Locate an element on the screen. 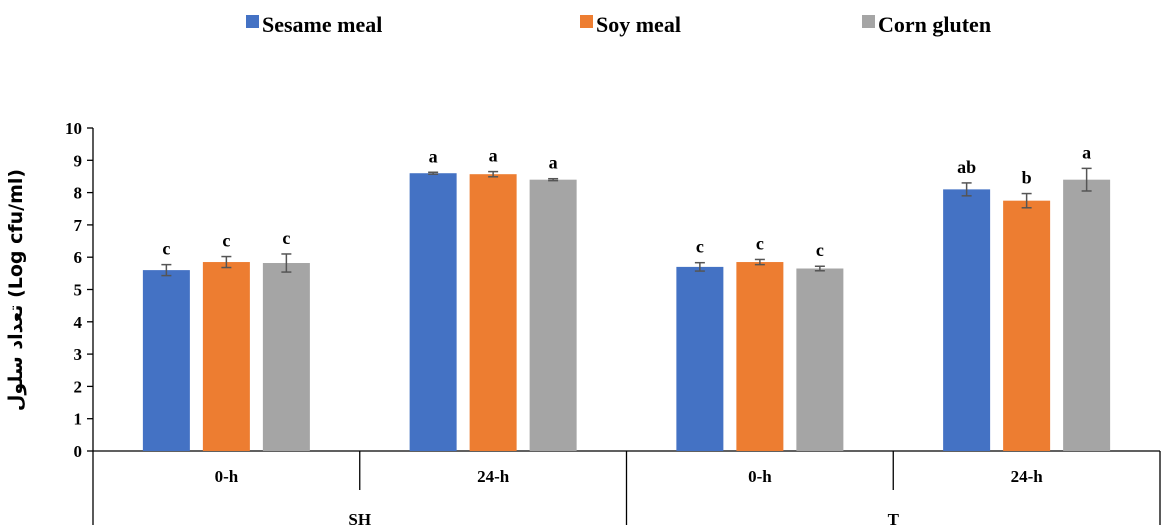  y-tick-label: 10 is located at coordinates (73, 128).